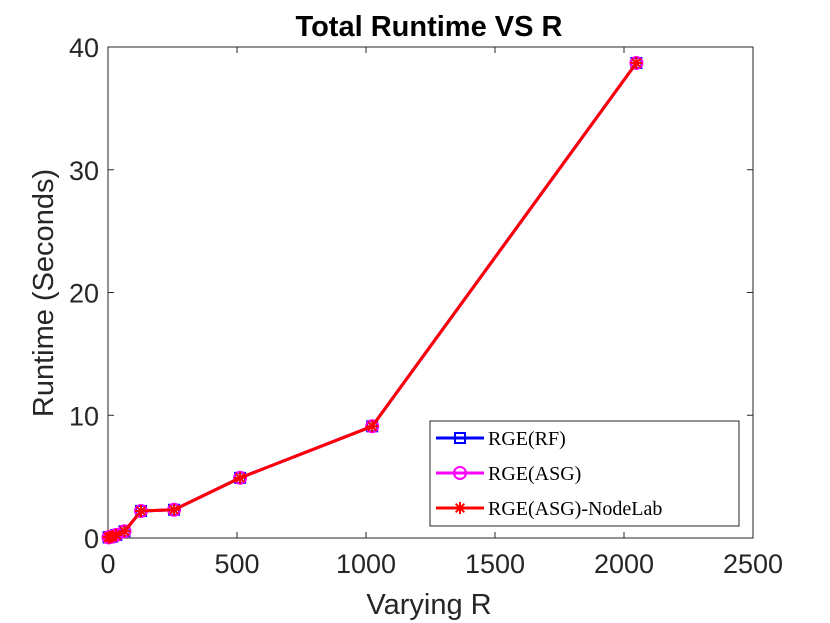  Describe the element at coordinates (527, 439) in the screenshot. I see `legend-label: RGE(RF)` at that location.